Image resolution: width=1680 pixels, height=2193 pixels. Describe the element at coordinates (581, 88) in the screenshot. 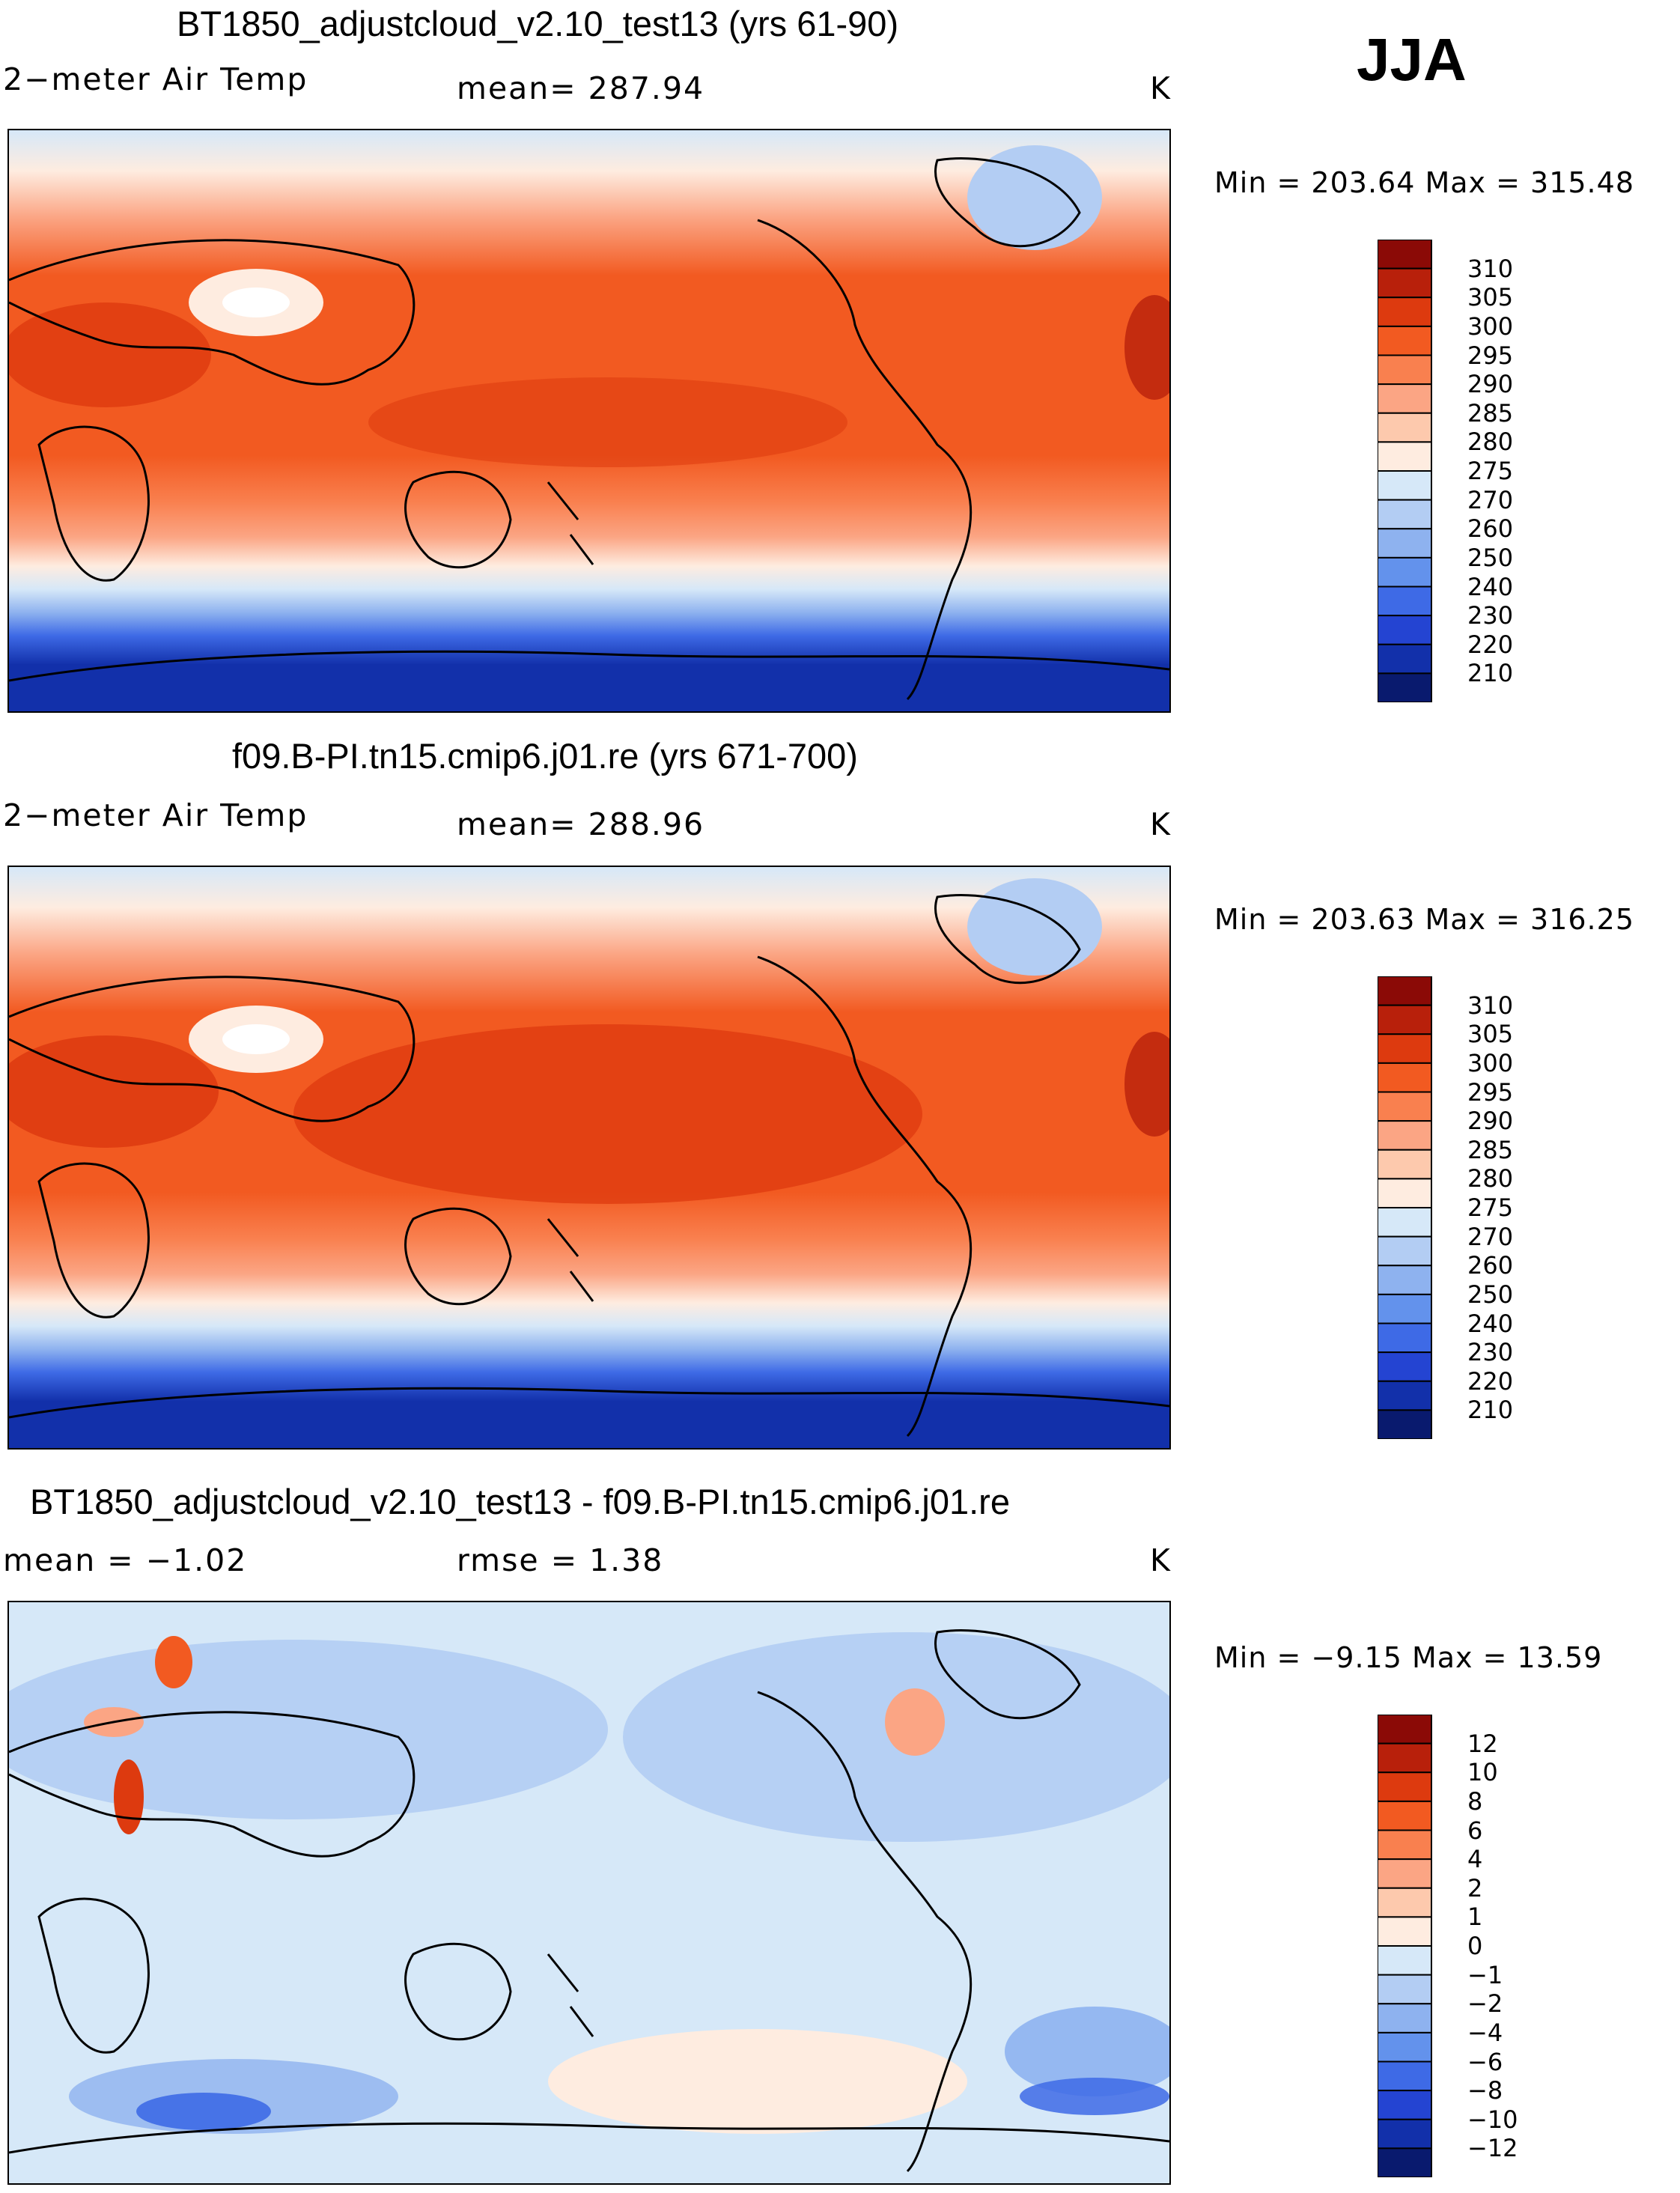

I see `panel-1-mean: mean= 287.94` at that location.